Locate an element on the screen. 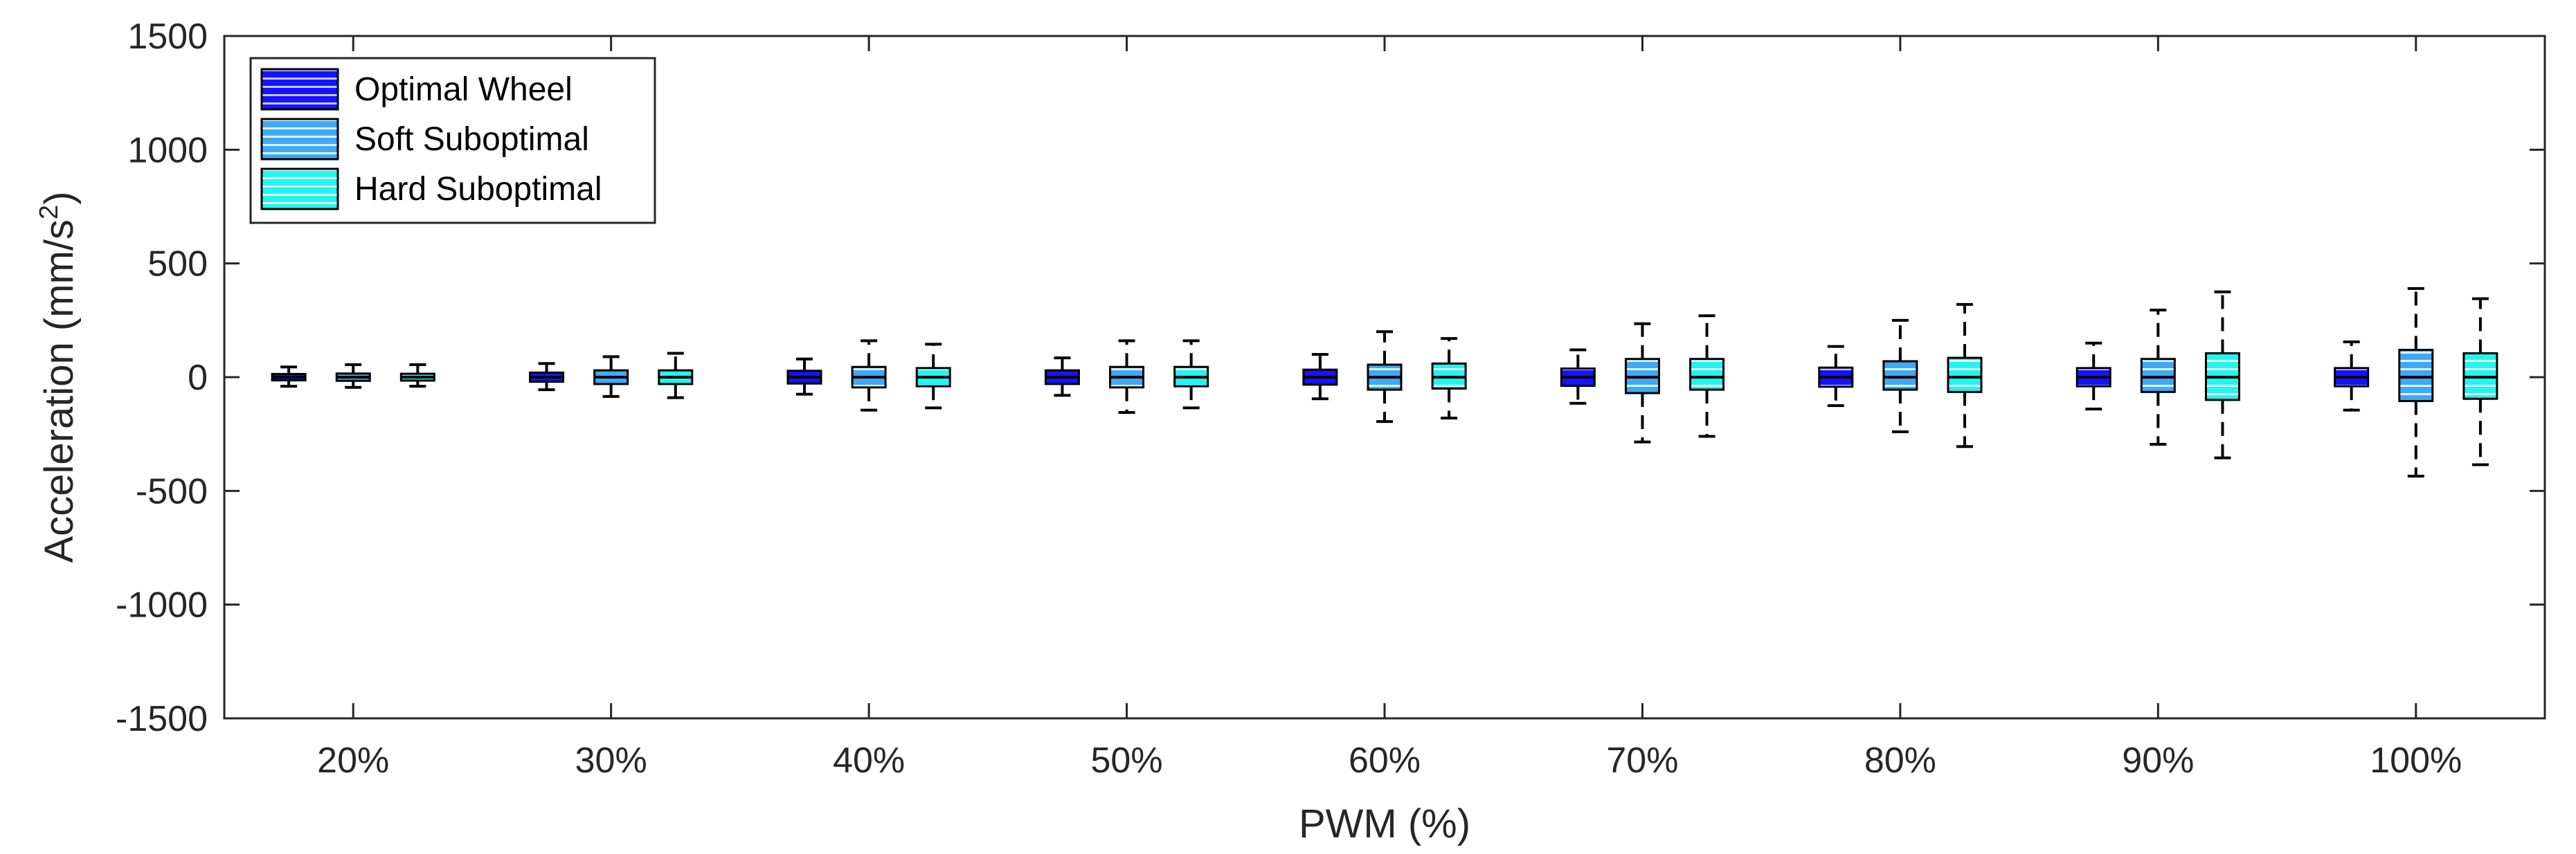  x-tick-label: 80% is located at coordinates (1900, 761).